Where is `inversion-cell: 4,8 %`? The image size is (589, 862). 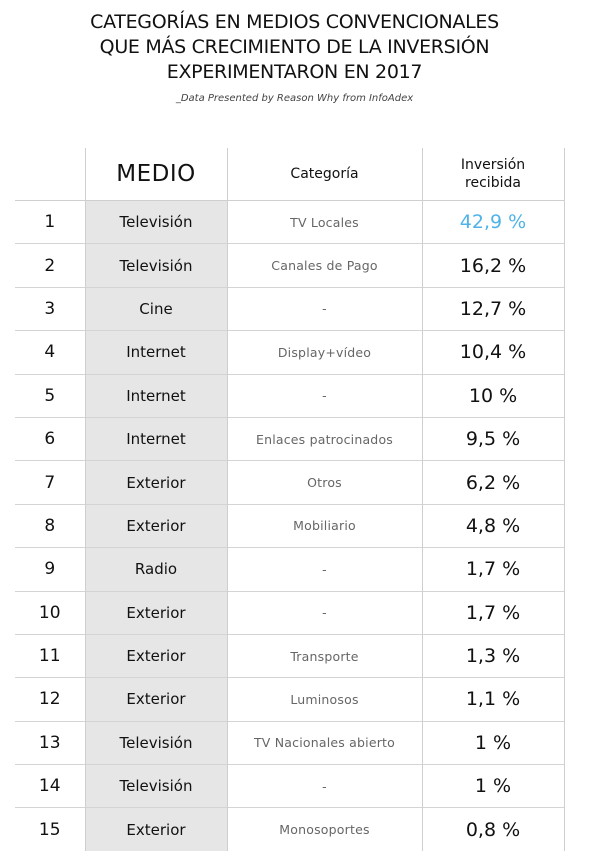 inversion-cell: 4,8 % is located at coordinates (493, 525).